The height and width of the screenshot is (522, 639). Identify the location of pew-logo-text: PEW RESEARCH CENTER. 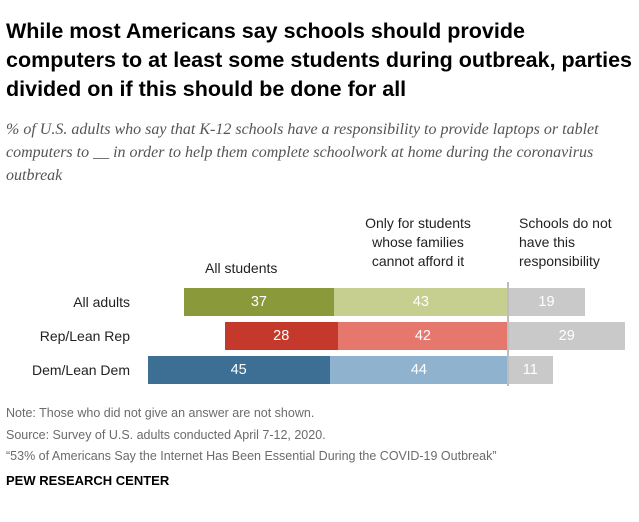
(88, 480).